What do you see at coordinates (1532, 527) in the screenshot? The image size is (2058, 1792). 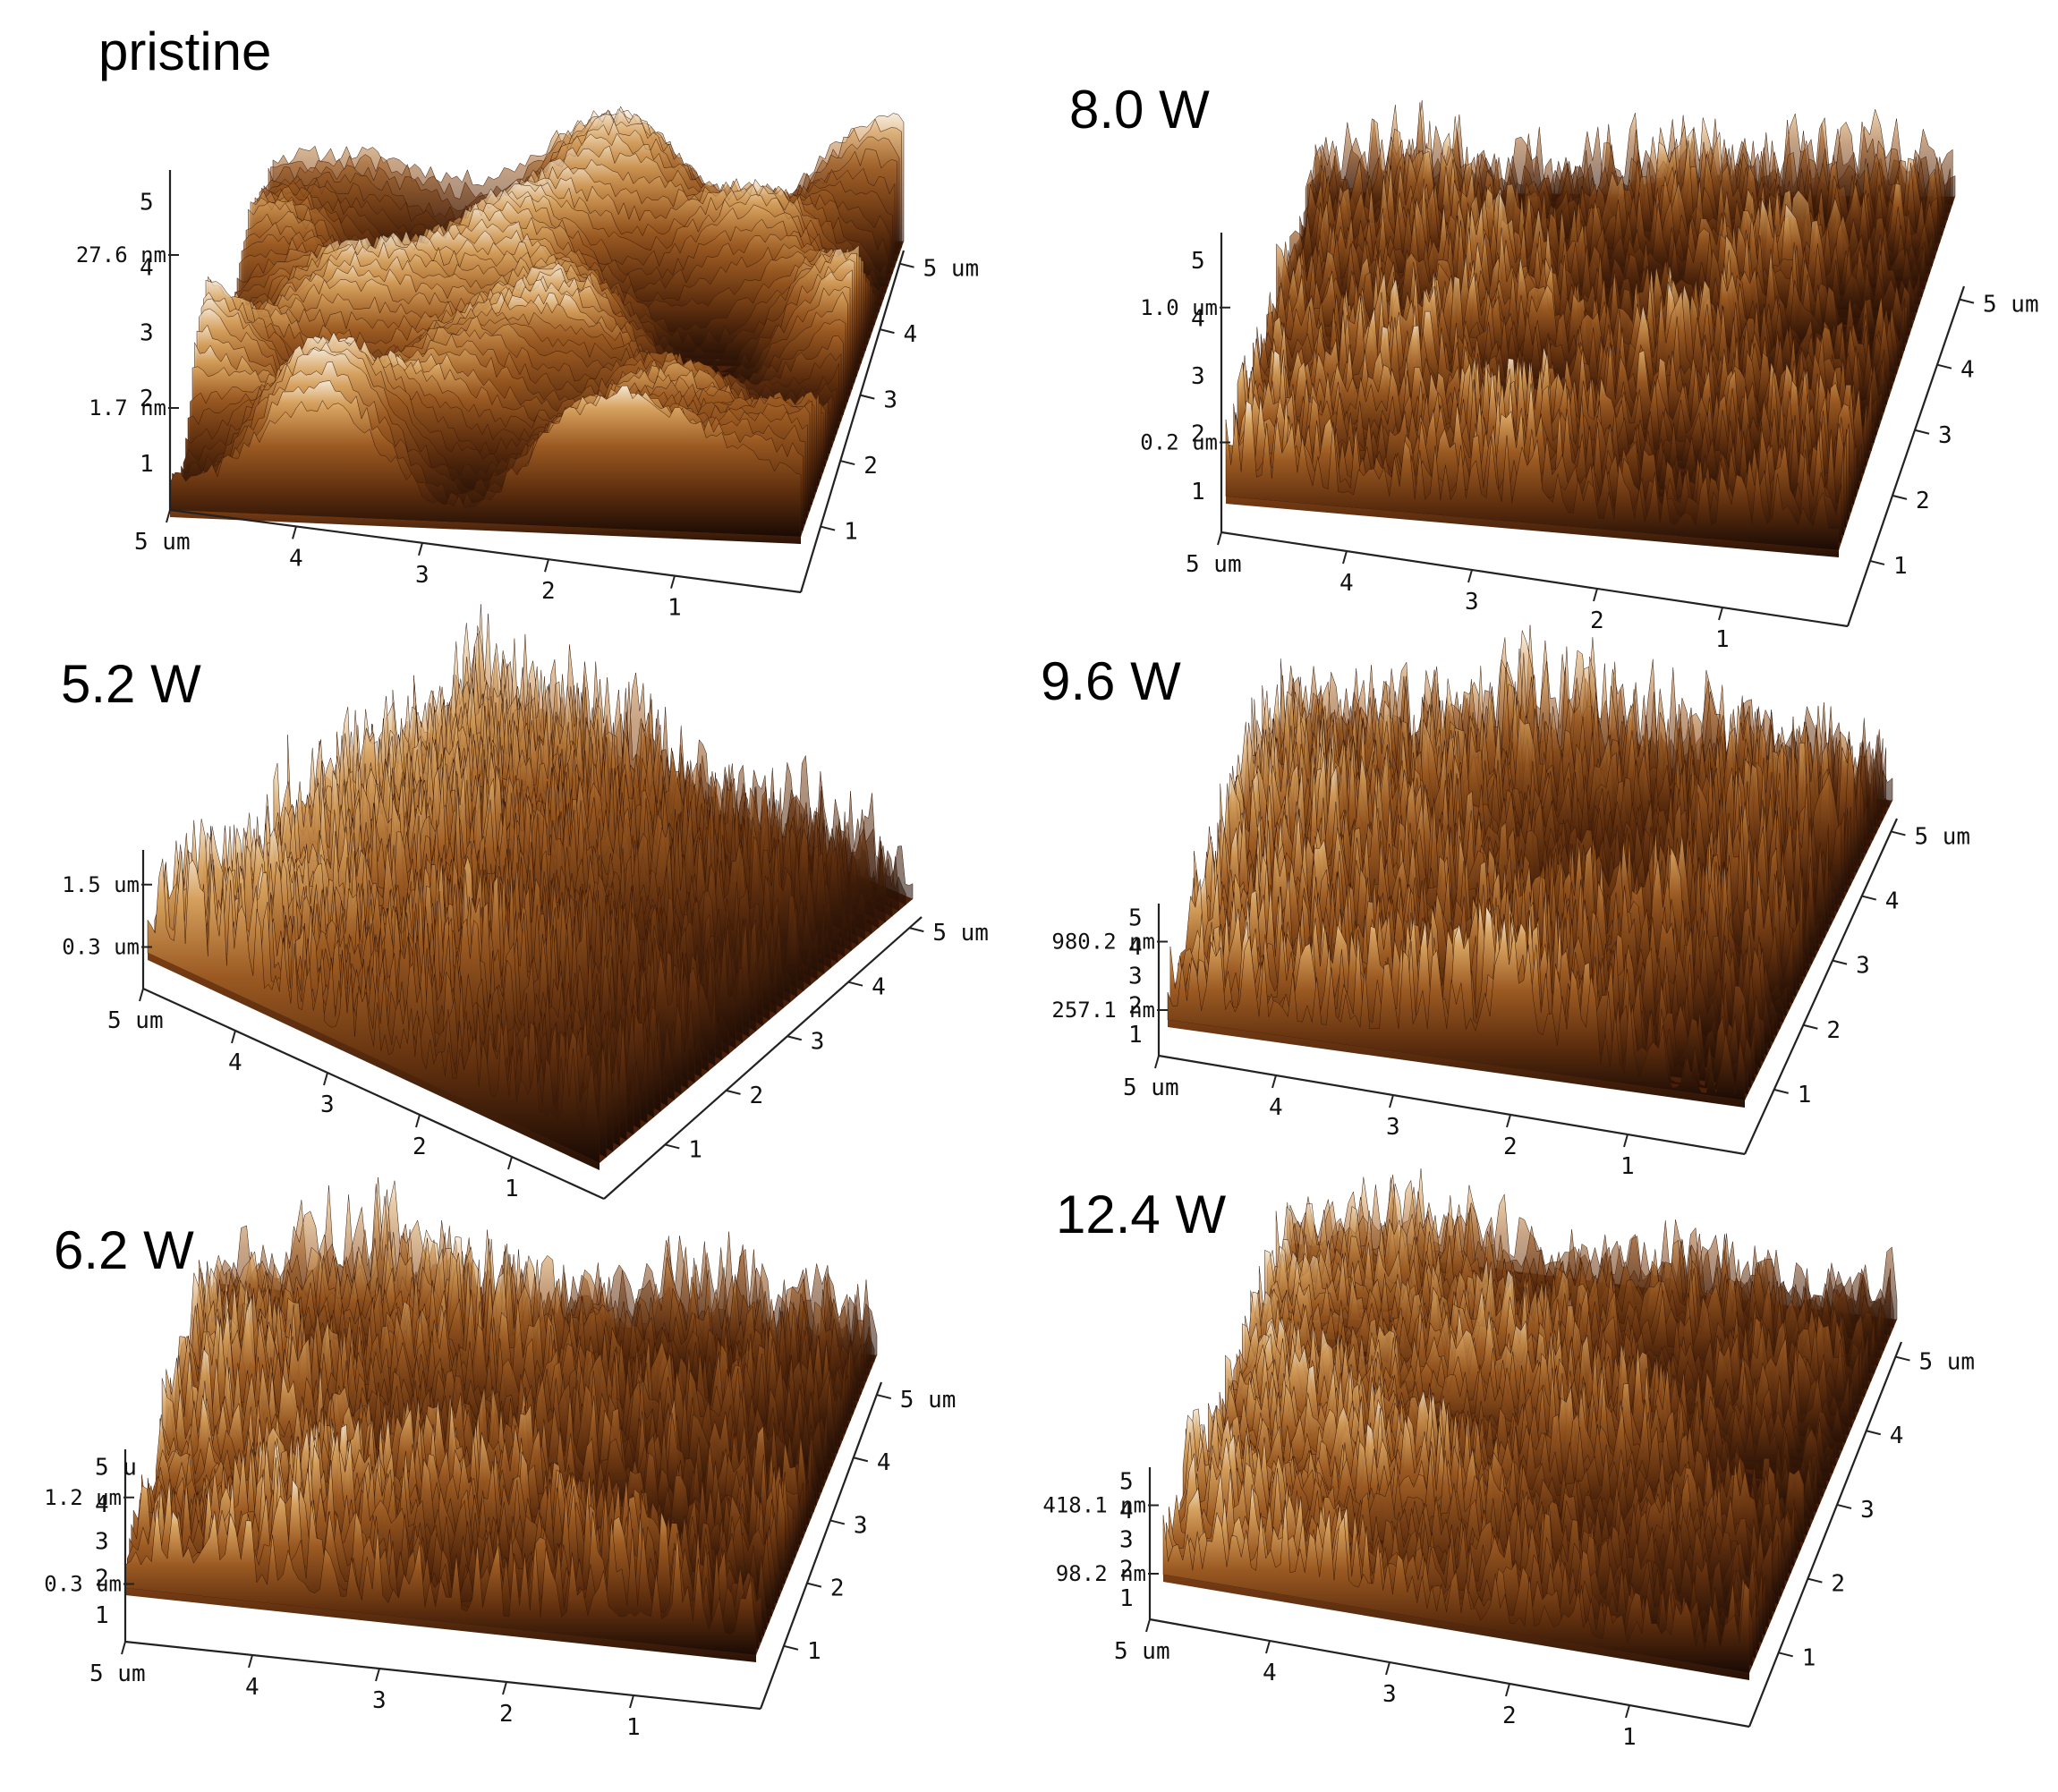 I see `surface-skirt` at bounding box center [1532, 527].